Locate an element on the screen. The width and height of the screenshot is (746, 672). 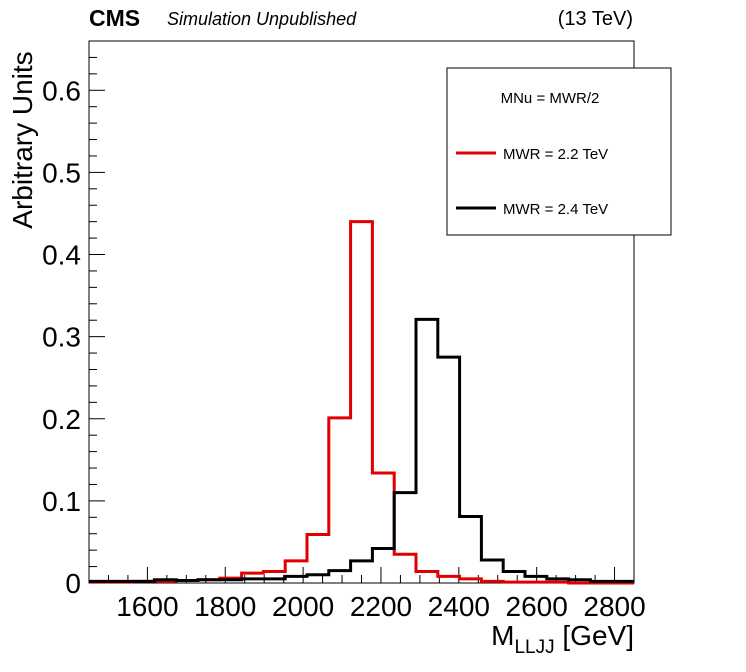
y-tick-label: 0.1 is located at coordinates (61, 501).